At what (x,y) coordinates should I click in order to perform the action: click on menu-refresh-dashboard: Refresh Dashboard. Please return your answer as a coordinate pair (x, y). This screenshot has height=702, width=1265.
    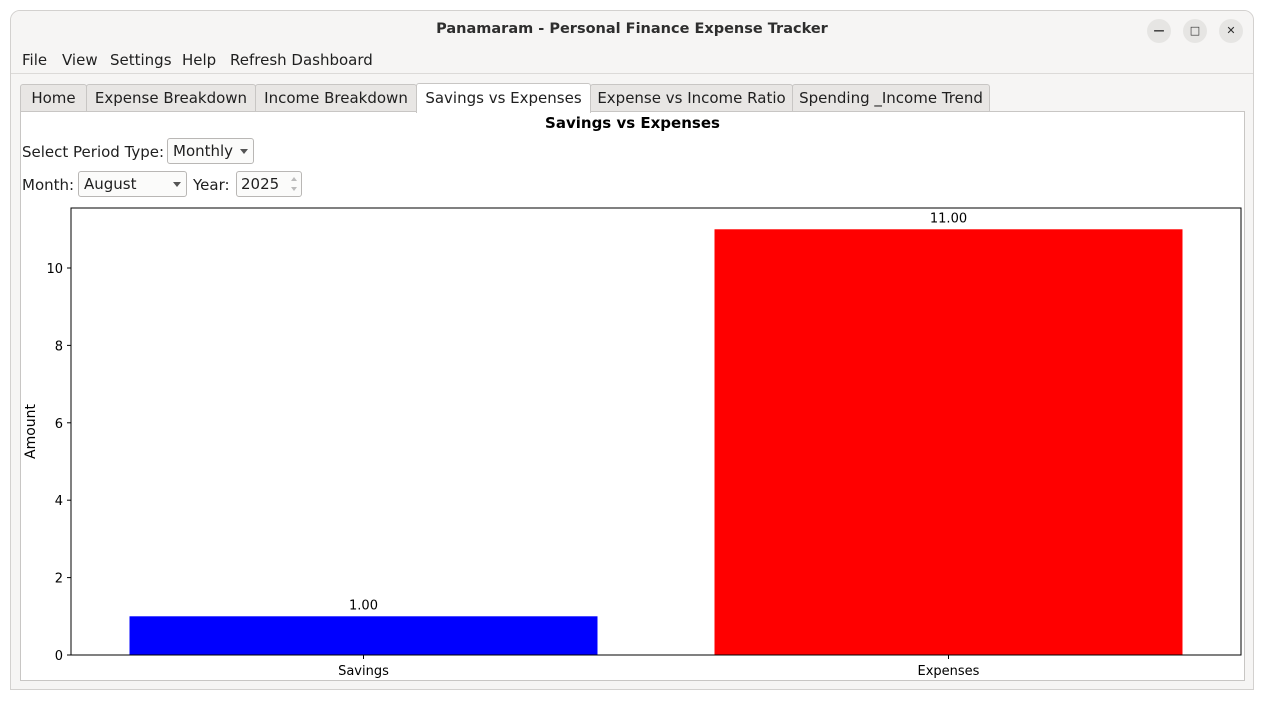
    Looking at the image, I should click on (301, 60).